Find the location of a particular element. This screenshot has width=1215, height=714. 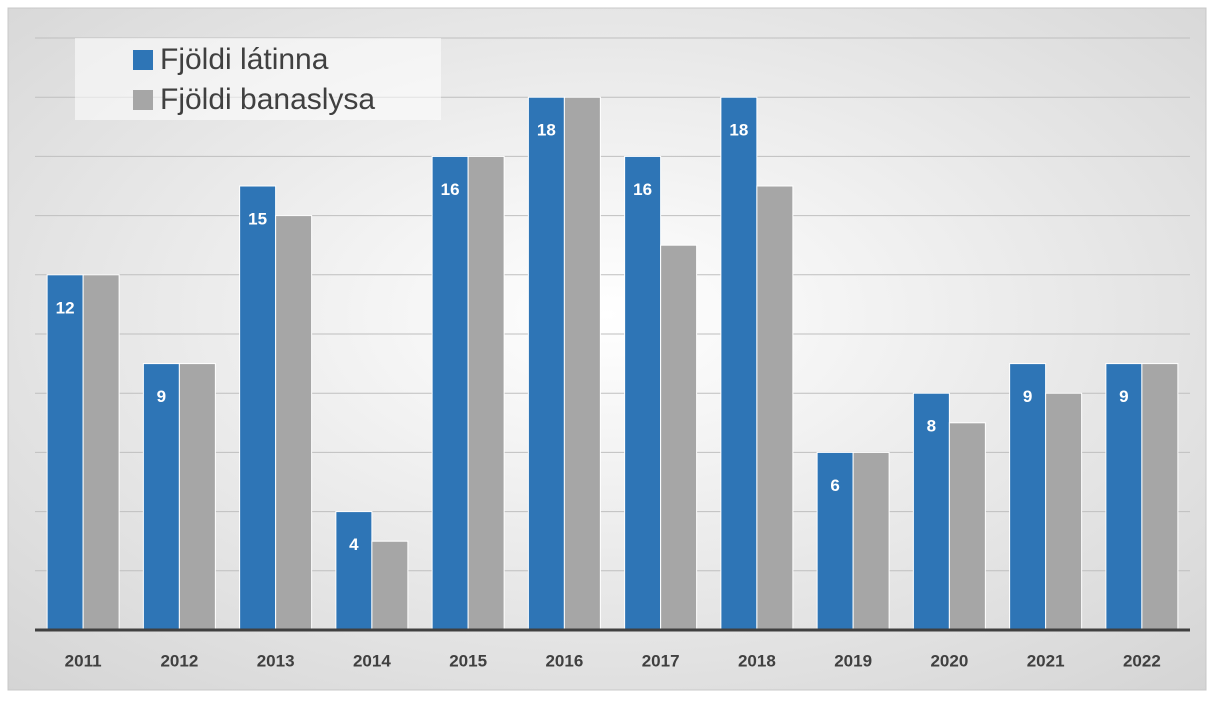

data-label: 8 is located at coordinates (931, 426).